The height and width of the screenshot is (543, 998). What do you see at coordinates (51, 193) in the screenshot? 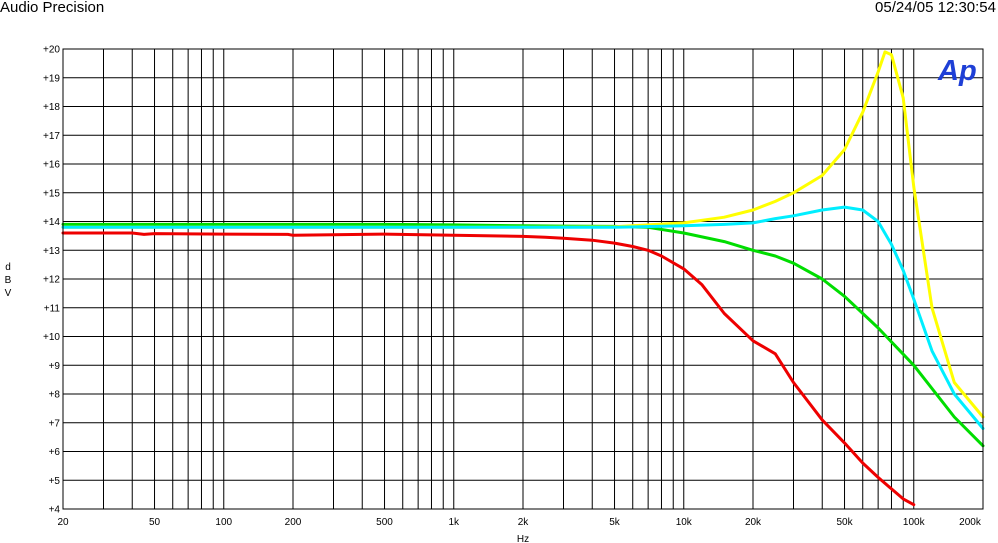
I see `y-tick-label: +15` at bounding box center [51, 193].